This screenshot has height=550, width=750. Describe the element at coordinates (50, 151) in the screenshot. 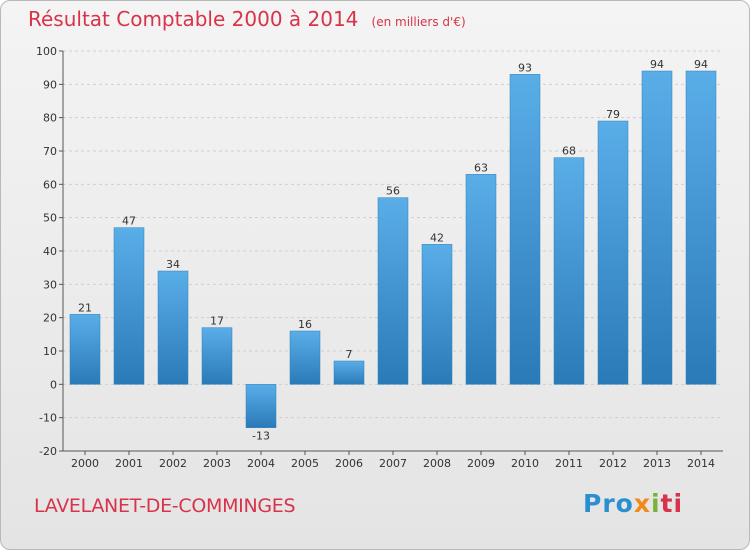

I see `y-tick-label: 70` at that location.